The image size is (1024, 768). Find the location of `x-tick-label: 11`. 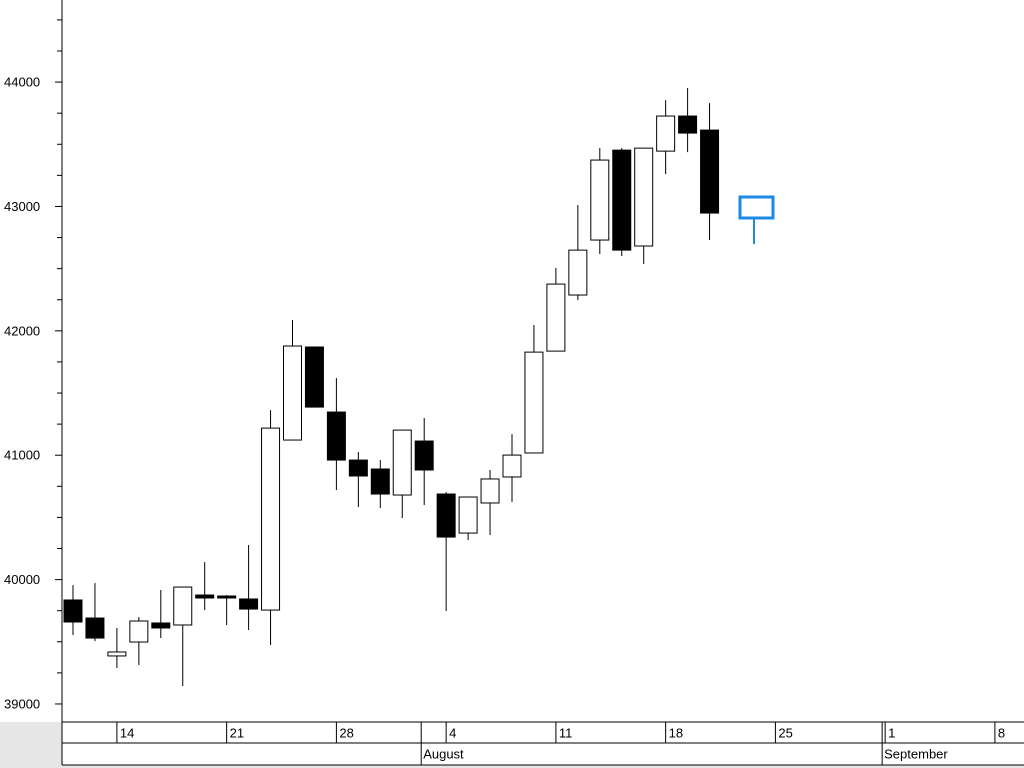

x-tick-label: 11 is located at coordinates (566, 732).